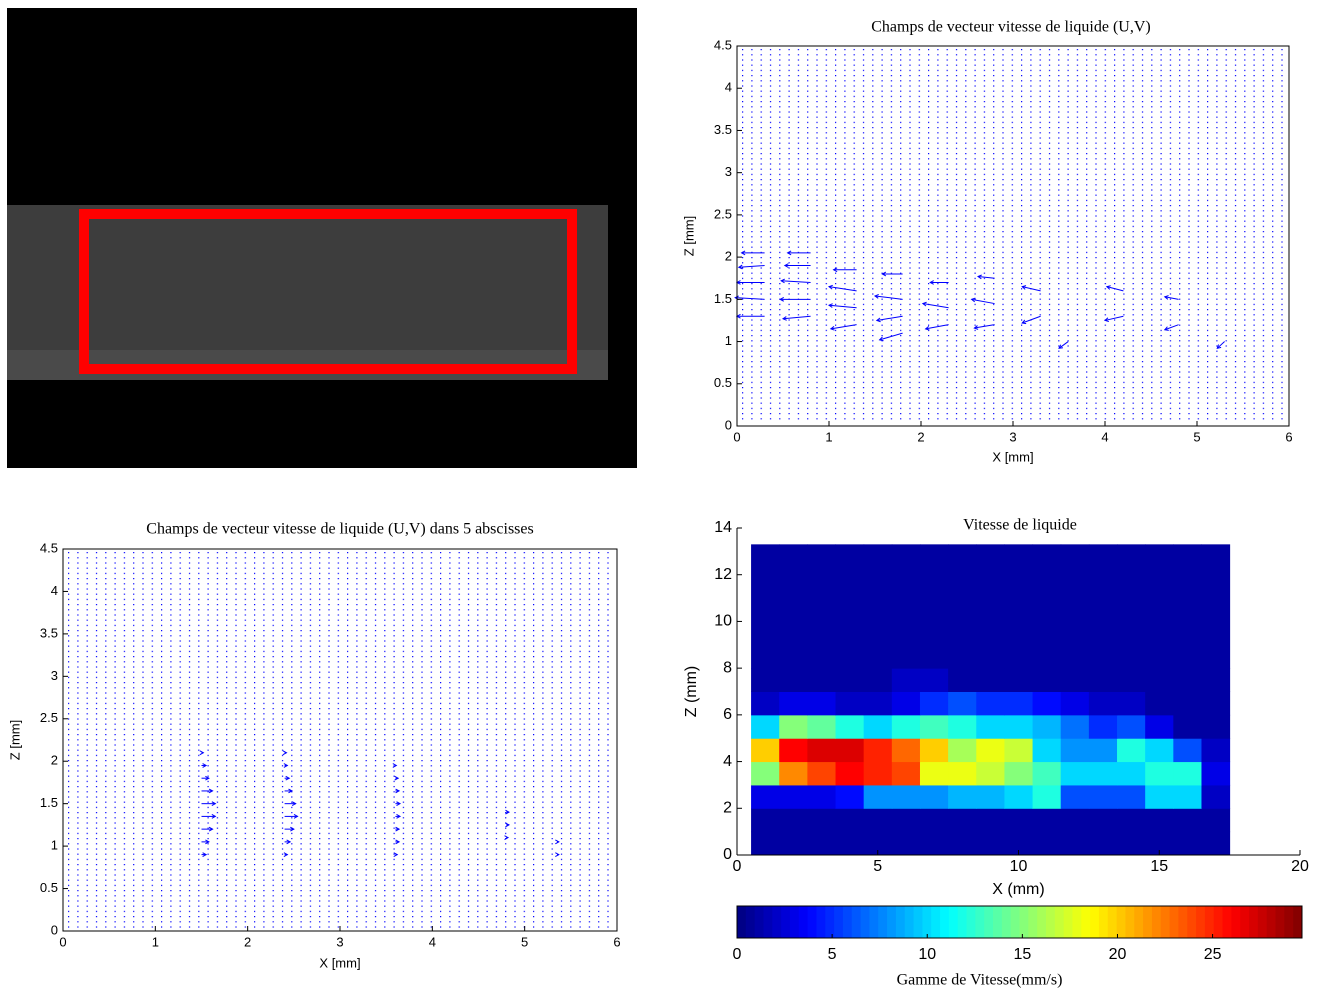  I want to click on y-tick-label: 2, so click(728, 256).